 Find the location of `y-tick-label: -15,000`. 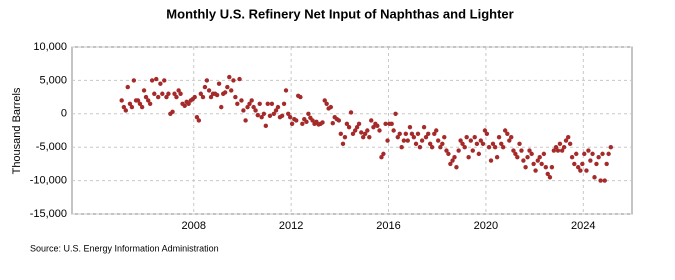

y-tick-label: -15,000 is located at coordinates (48, 214).